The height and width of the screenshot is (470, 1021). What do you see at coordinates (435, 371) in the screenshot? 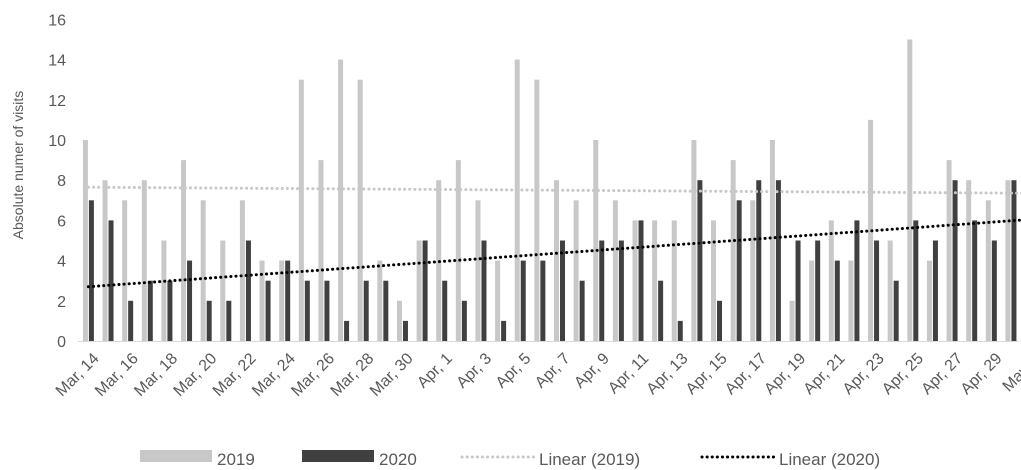
I see `x-tick-label: Apr, 1` at bounding box center [435, 371].